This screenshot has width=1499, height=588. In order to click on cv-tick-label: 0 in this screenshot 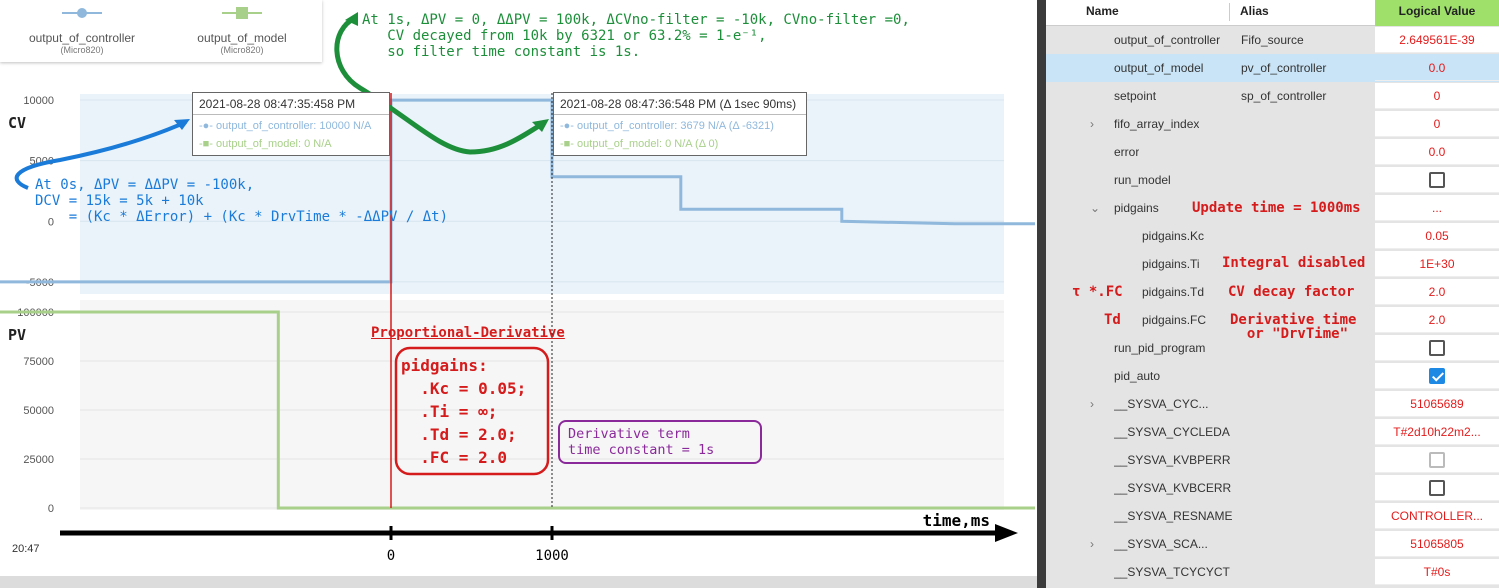, I will do `click(51, 222)`.